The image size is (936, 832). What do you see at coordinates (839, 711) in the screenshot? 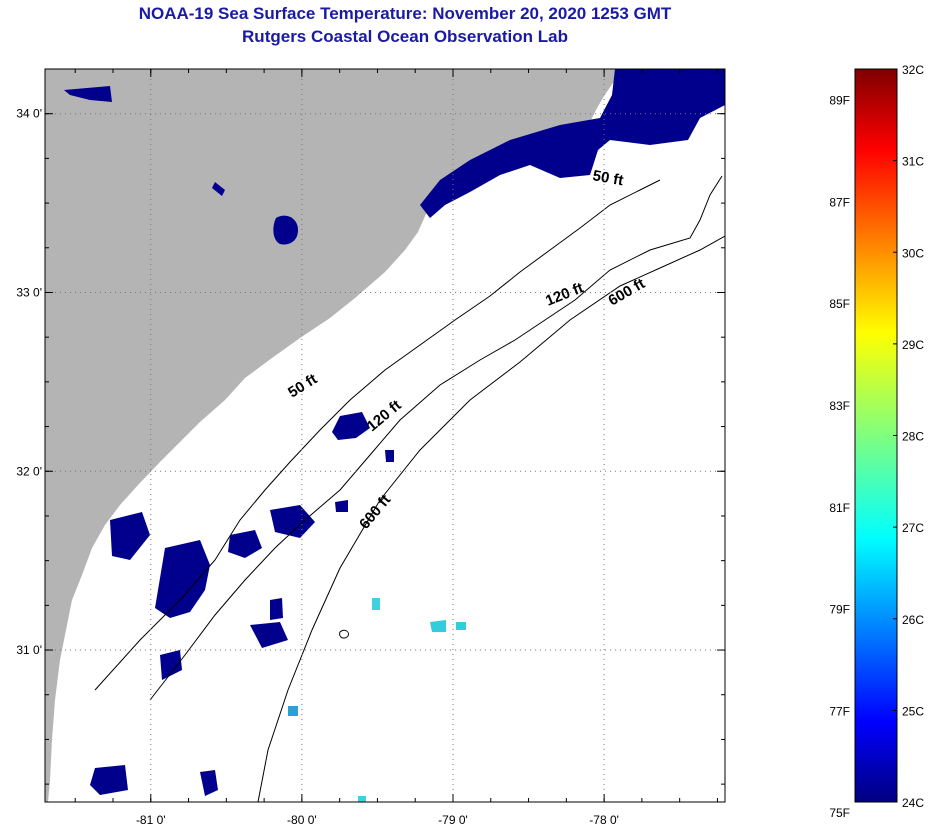
I see `colorbar-label-f: 77F` at bounding box center [839, 711].